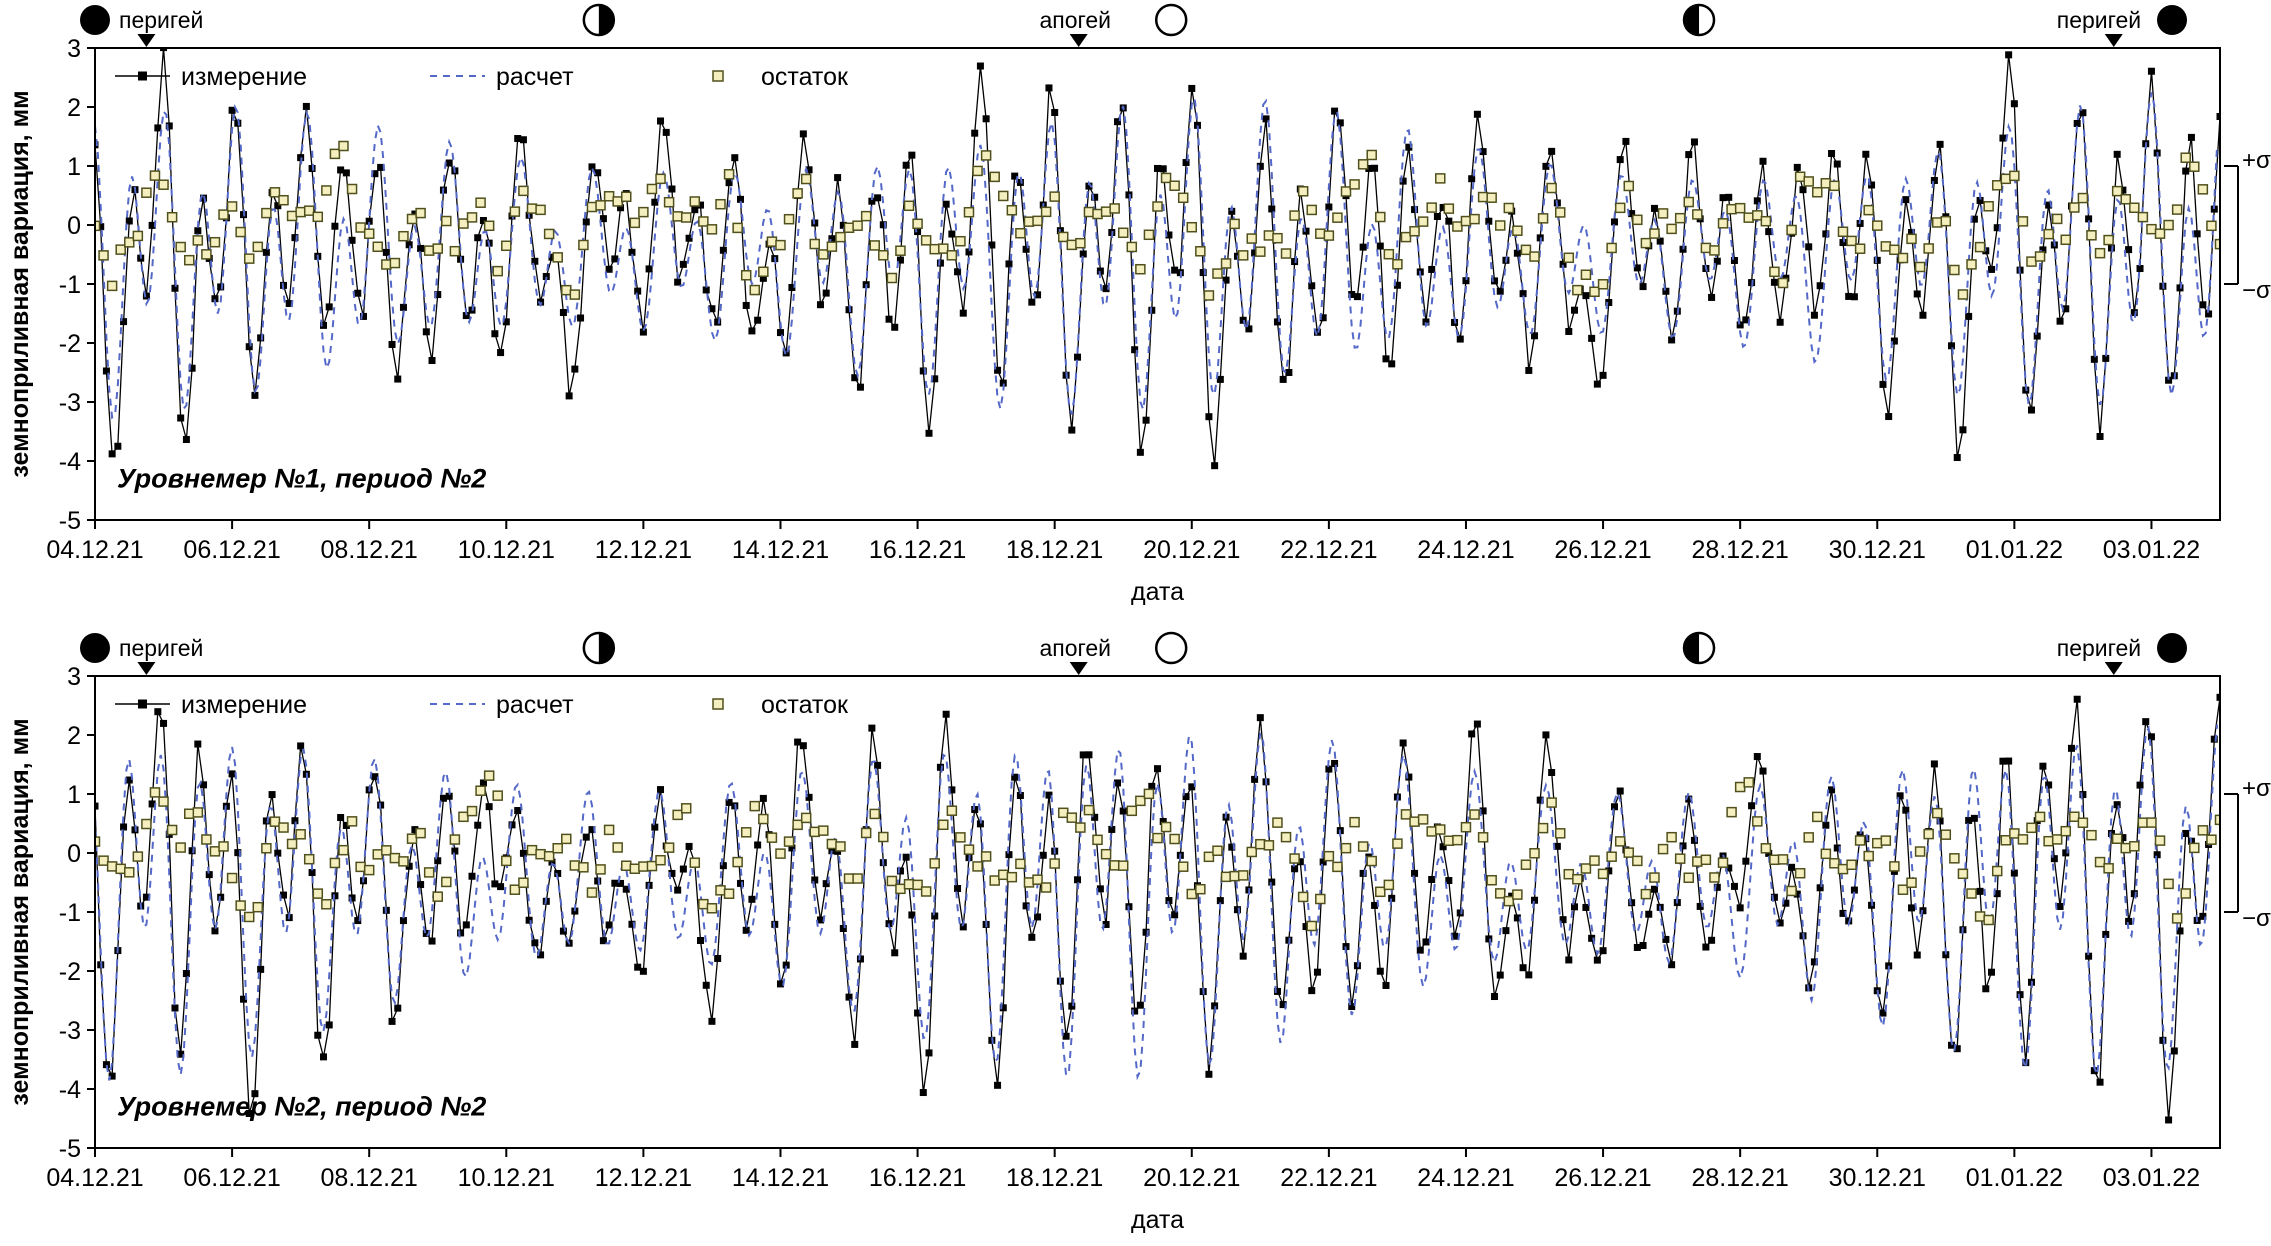  I want to click on x-axis-title: дата, so click(1157, 1220).